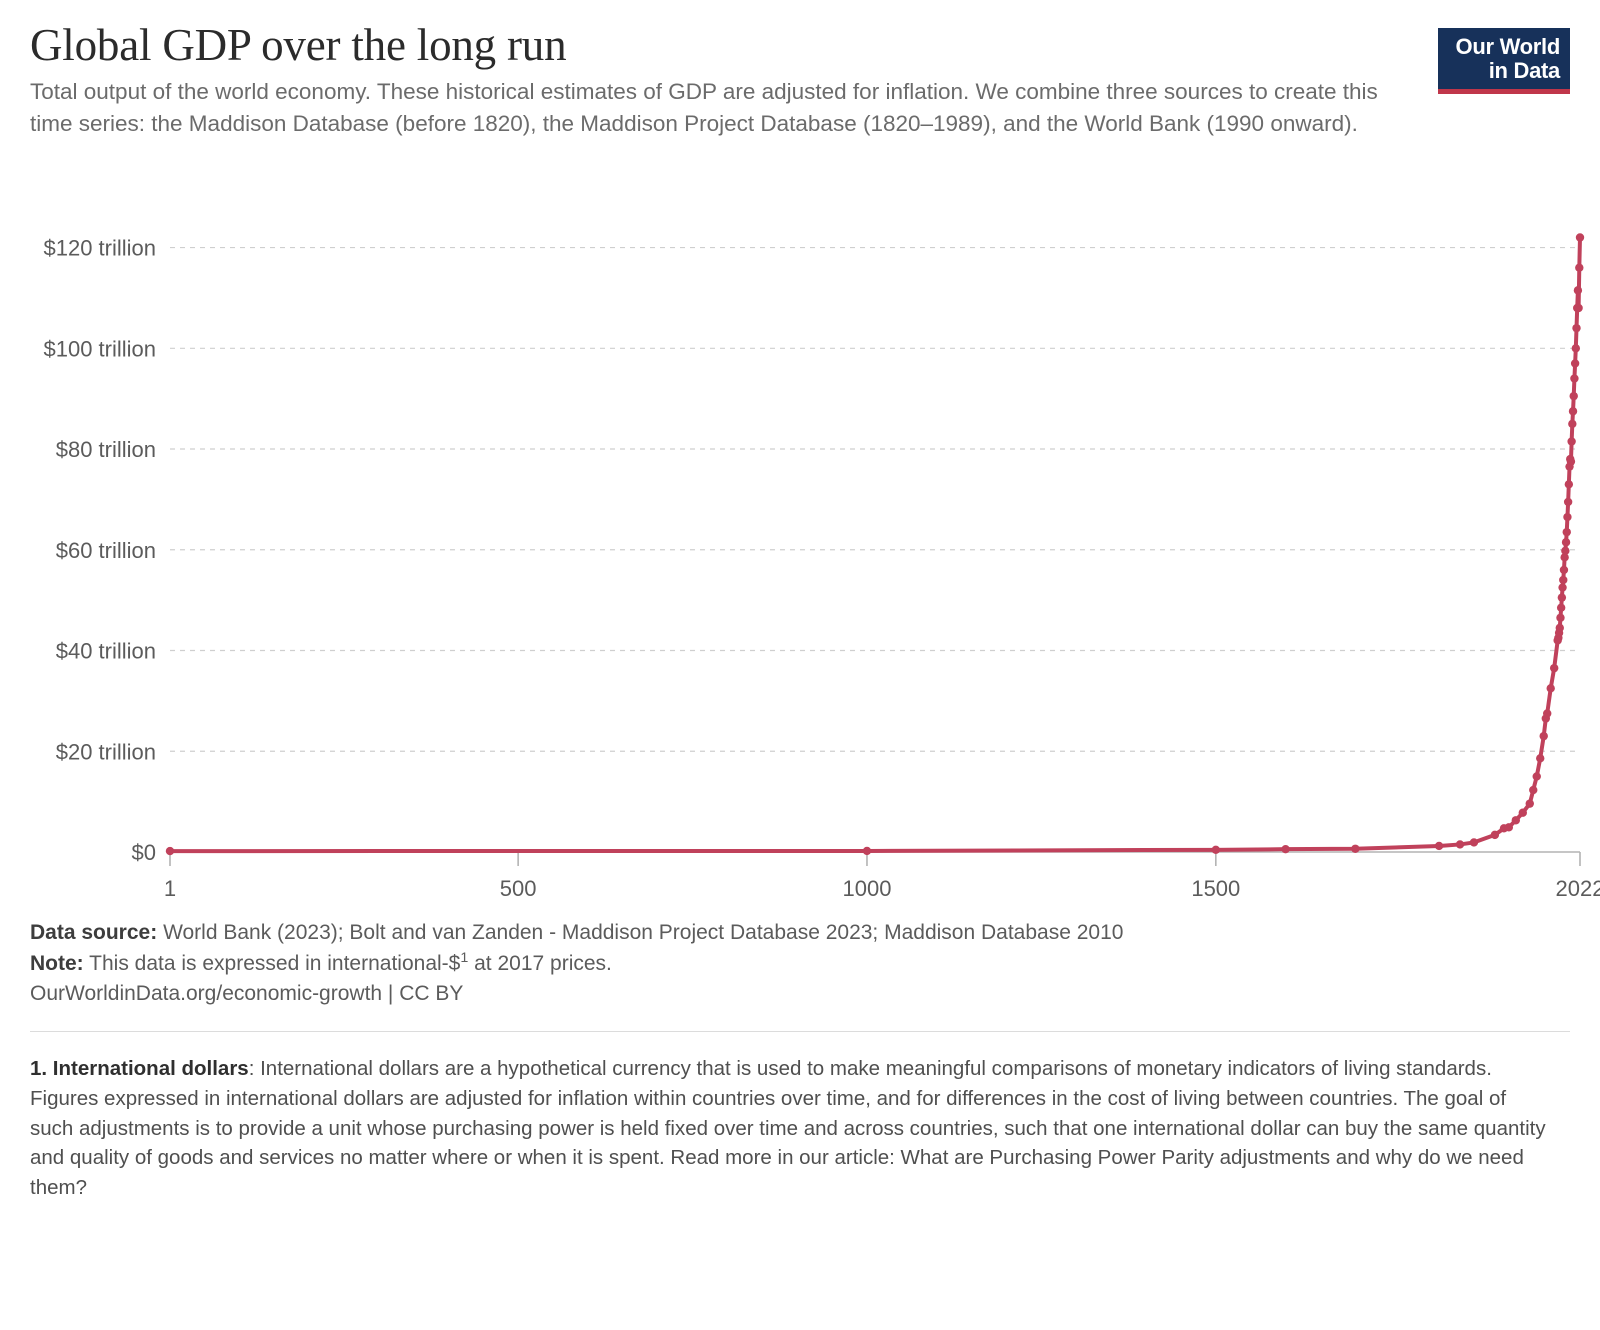 This screenshot has height=1330, width=1600. I want to click on our-world-in-data-logo: Our World in Data, so click(1504, 61).